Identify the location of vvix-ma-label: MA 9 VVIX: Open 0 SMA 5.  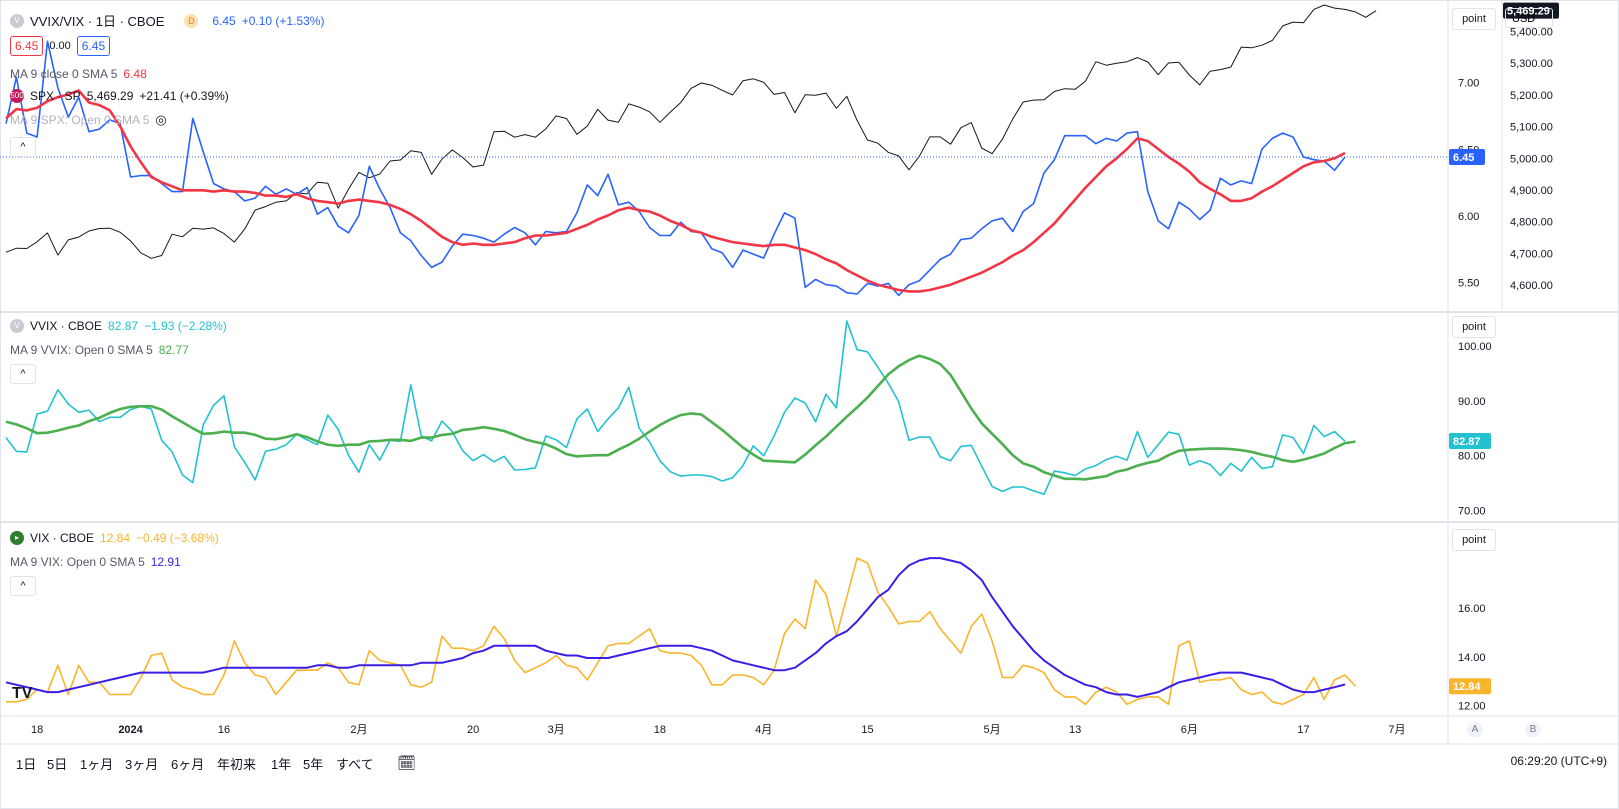
(81, 350).